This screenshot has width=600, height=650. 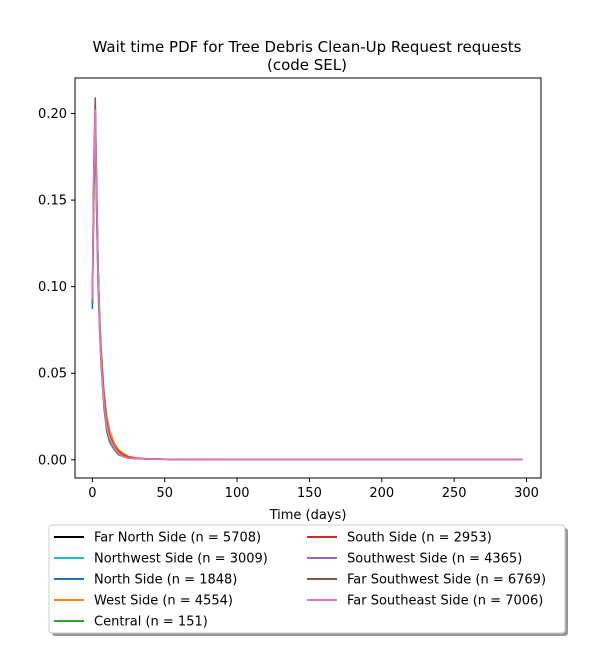 What do you see at coordinates (381, 493) in the screenshot?
I see `x-tick-label: 200` at bounding box center [381, 493].